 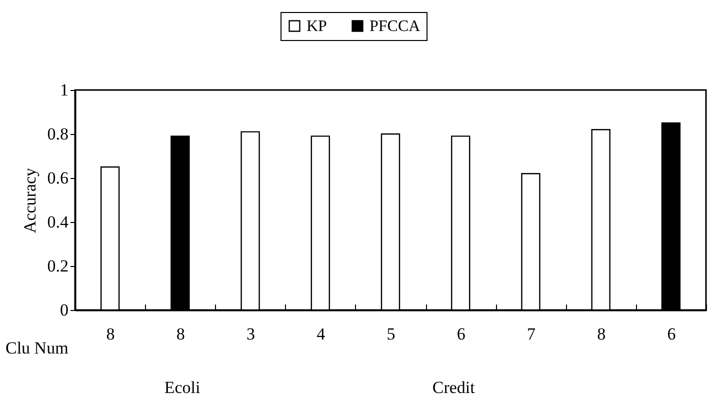 What do you see at coordinates (321, 334) in the screenshot?
I see `x-tick-label: 4` at bounding box center [321, 334].